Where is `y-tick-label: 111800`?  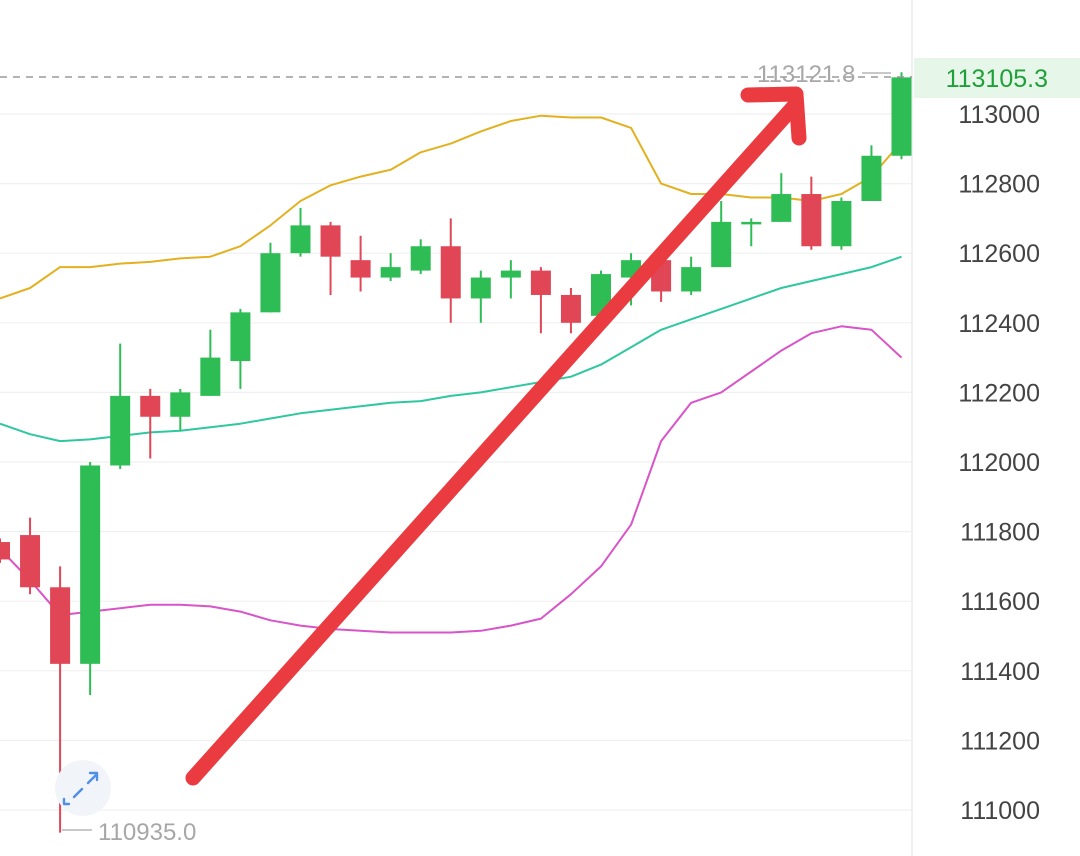
y-tick-label: 111800 is located at coordinates (1000, 533).